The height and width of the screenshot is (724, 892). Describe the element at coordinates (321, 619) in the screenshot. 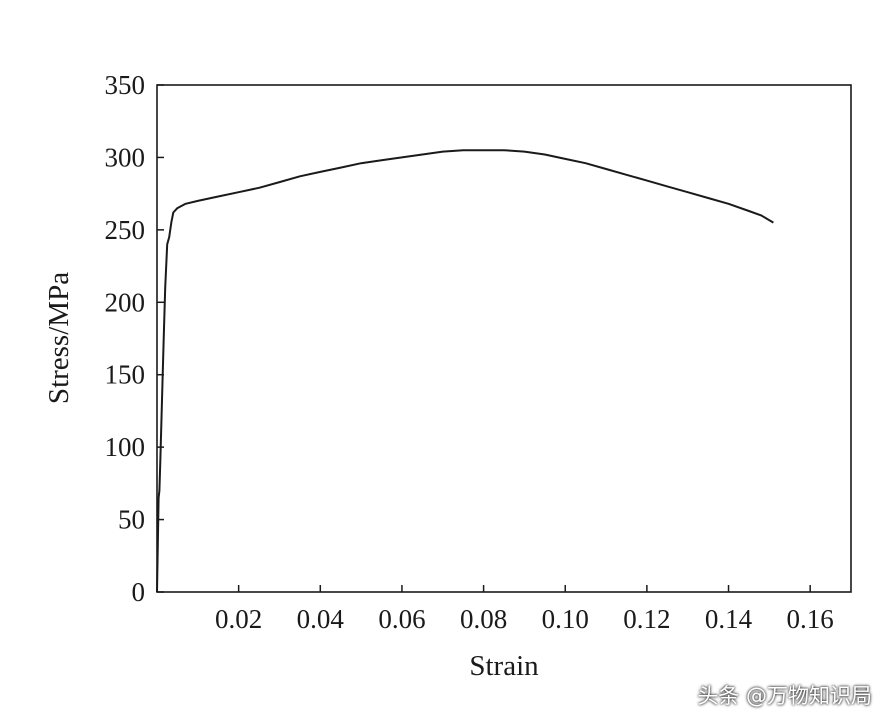

I see `x-tick-label: 0.04` at that location.